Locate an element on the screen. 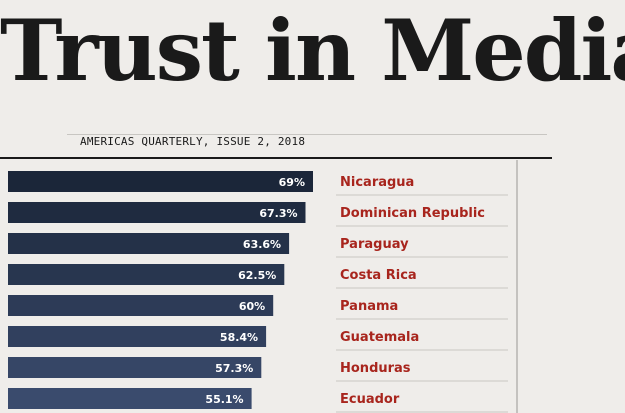 The height and width of the screenshot is (413, 625). category-label: Paraguay is located at coordinates (374, 244).